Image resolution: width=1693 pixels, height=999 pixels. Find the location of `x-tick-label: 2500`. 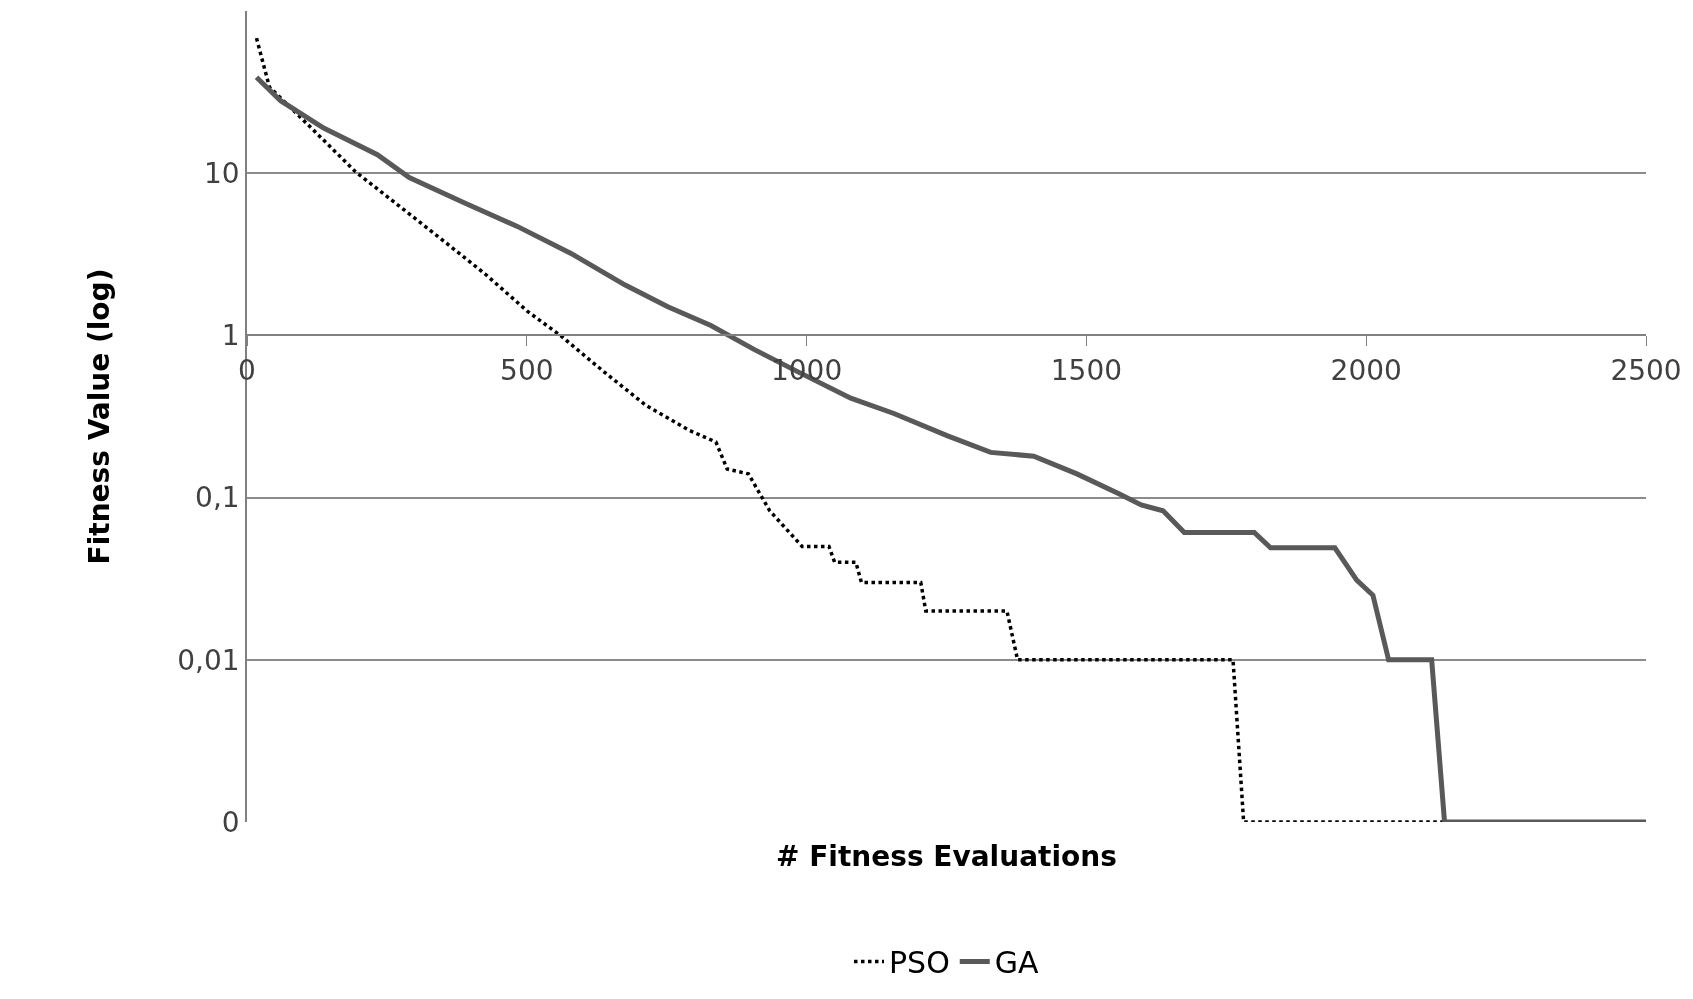

x-tick-label: 2500 is located at coordinates (1646, 370).